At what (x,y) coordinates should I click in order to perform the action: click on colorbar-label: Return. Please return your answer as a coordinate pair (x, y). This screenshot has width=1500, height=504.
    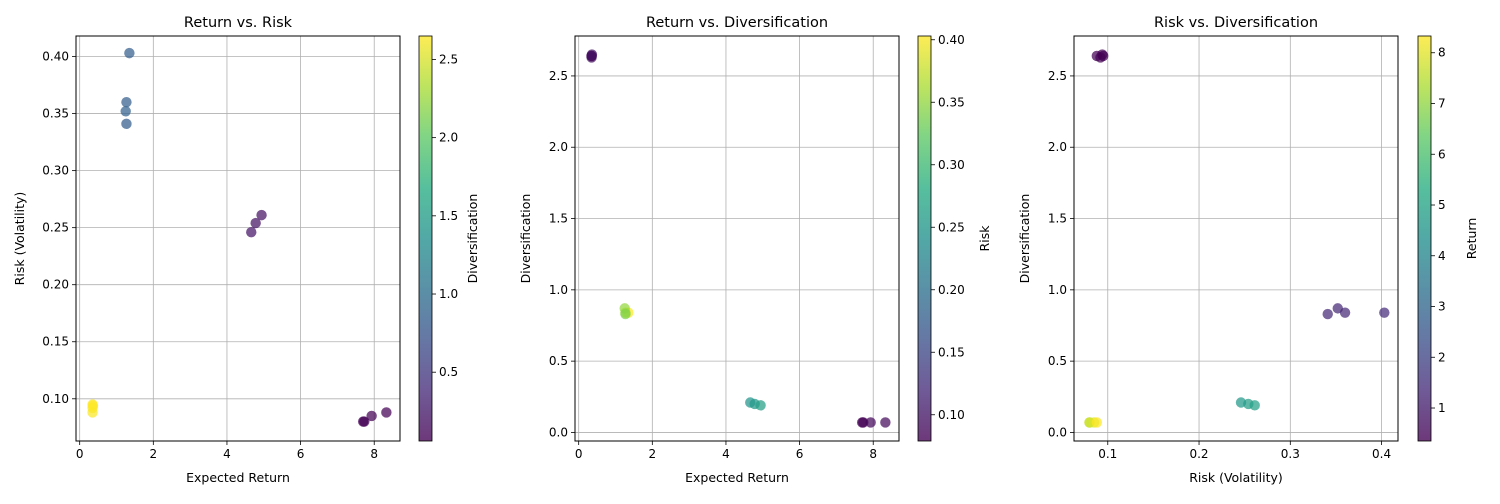
    Looking at the image, I should click on (1471, 238).